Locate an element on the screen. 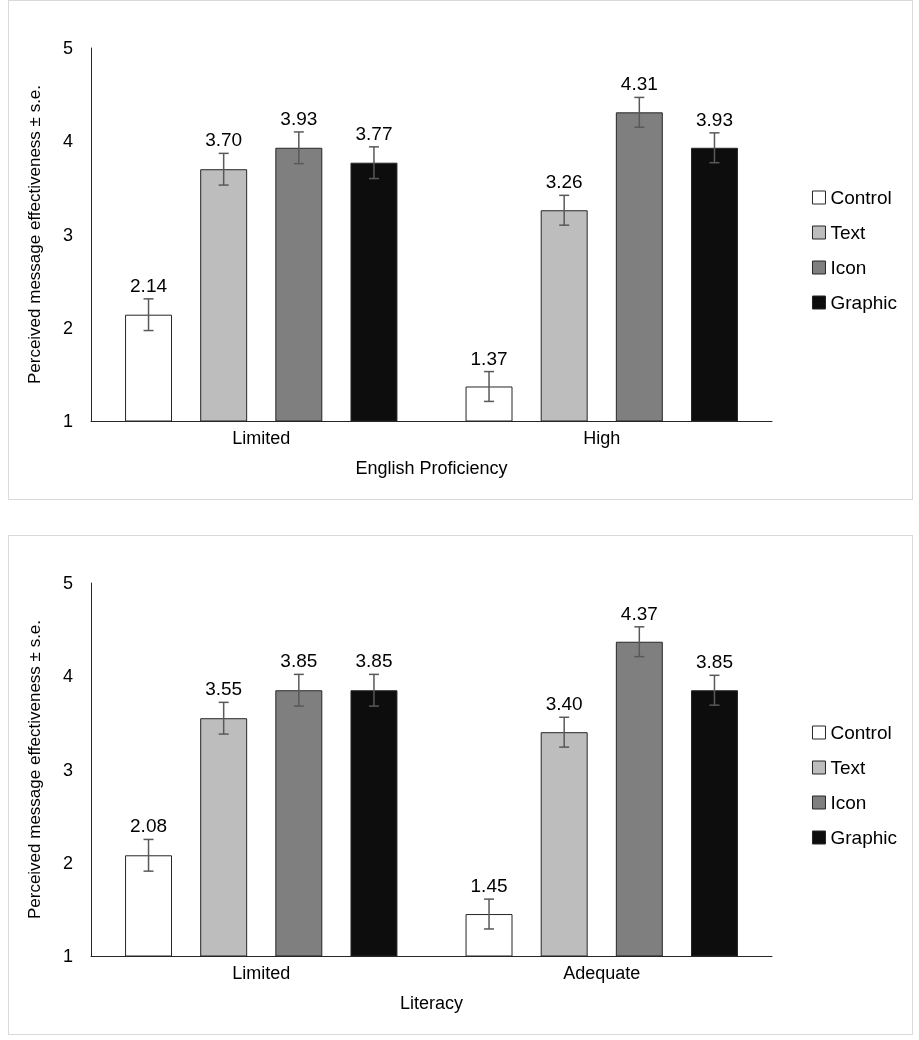 The height and width of the screenshot is (1040, 919). data-label: 4.37 is located at coordinates (639, 613).